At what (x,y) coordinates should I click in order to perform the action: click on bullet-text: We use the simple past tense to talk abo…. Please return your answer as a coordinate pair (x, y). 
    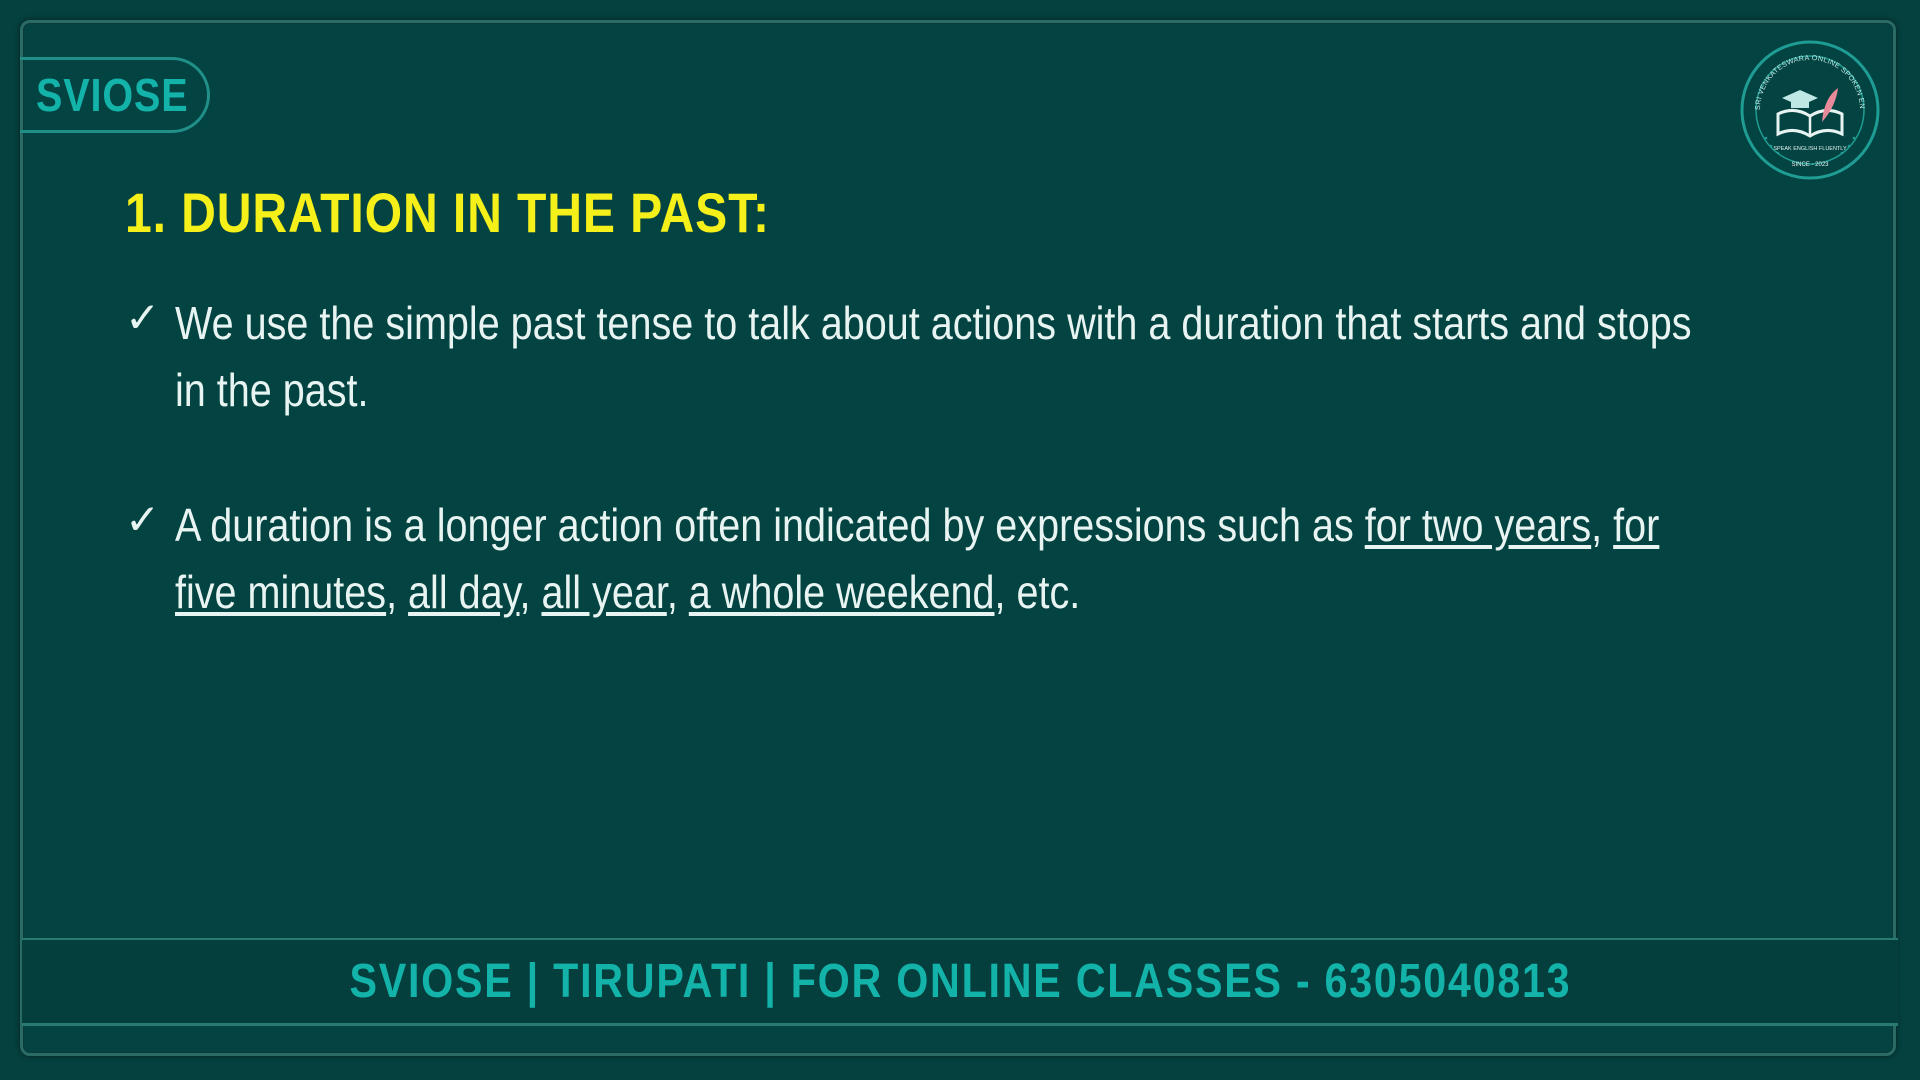
    Looking at the image, I should click on (933, 356).